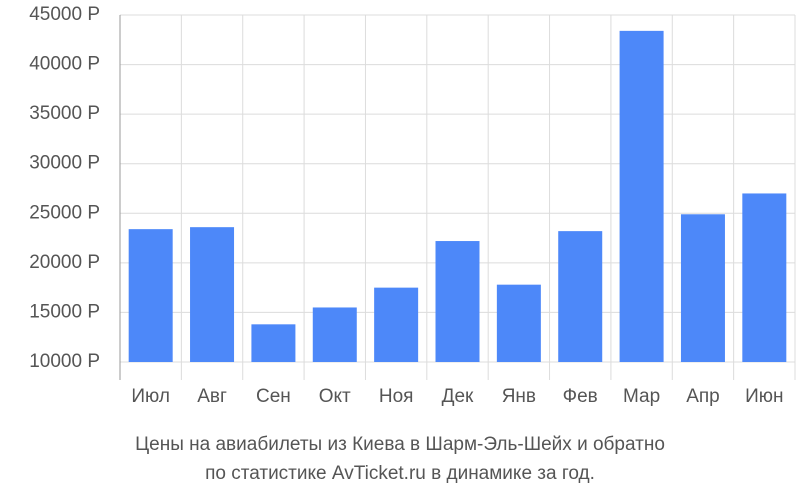 This screenshot has width=800, height=500. Describe the element at coordinates (641, 396) in the screenshot. I see `x-tick-label: Мар` at that location.